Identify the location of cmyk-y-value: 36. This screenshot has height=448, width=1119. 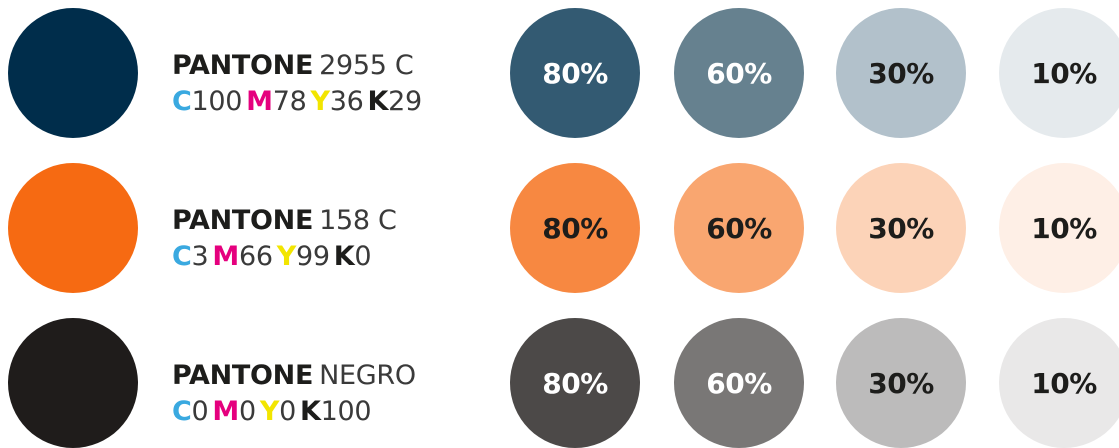
(346, 101).